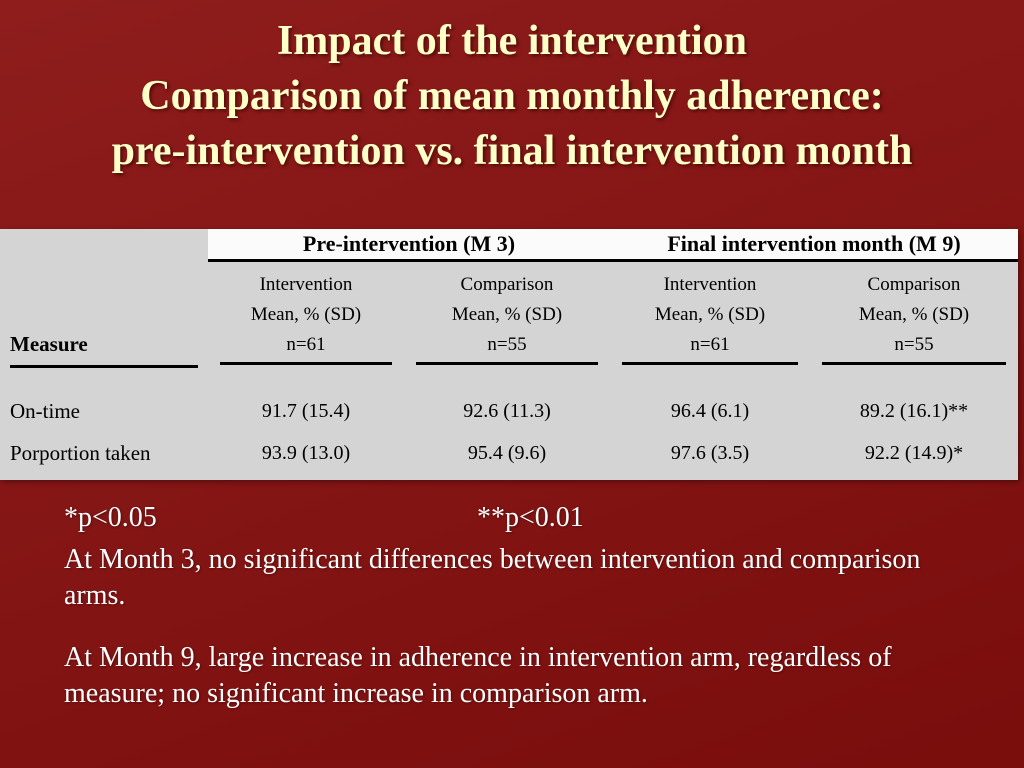 This screenshot has height=768, width=1024. What do you see at coordinates (914, 410) in the screenshot?
I see `value-cell: 89.2 (16.1)**` at bounding box center [914, 410].